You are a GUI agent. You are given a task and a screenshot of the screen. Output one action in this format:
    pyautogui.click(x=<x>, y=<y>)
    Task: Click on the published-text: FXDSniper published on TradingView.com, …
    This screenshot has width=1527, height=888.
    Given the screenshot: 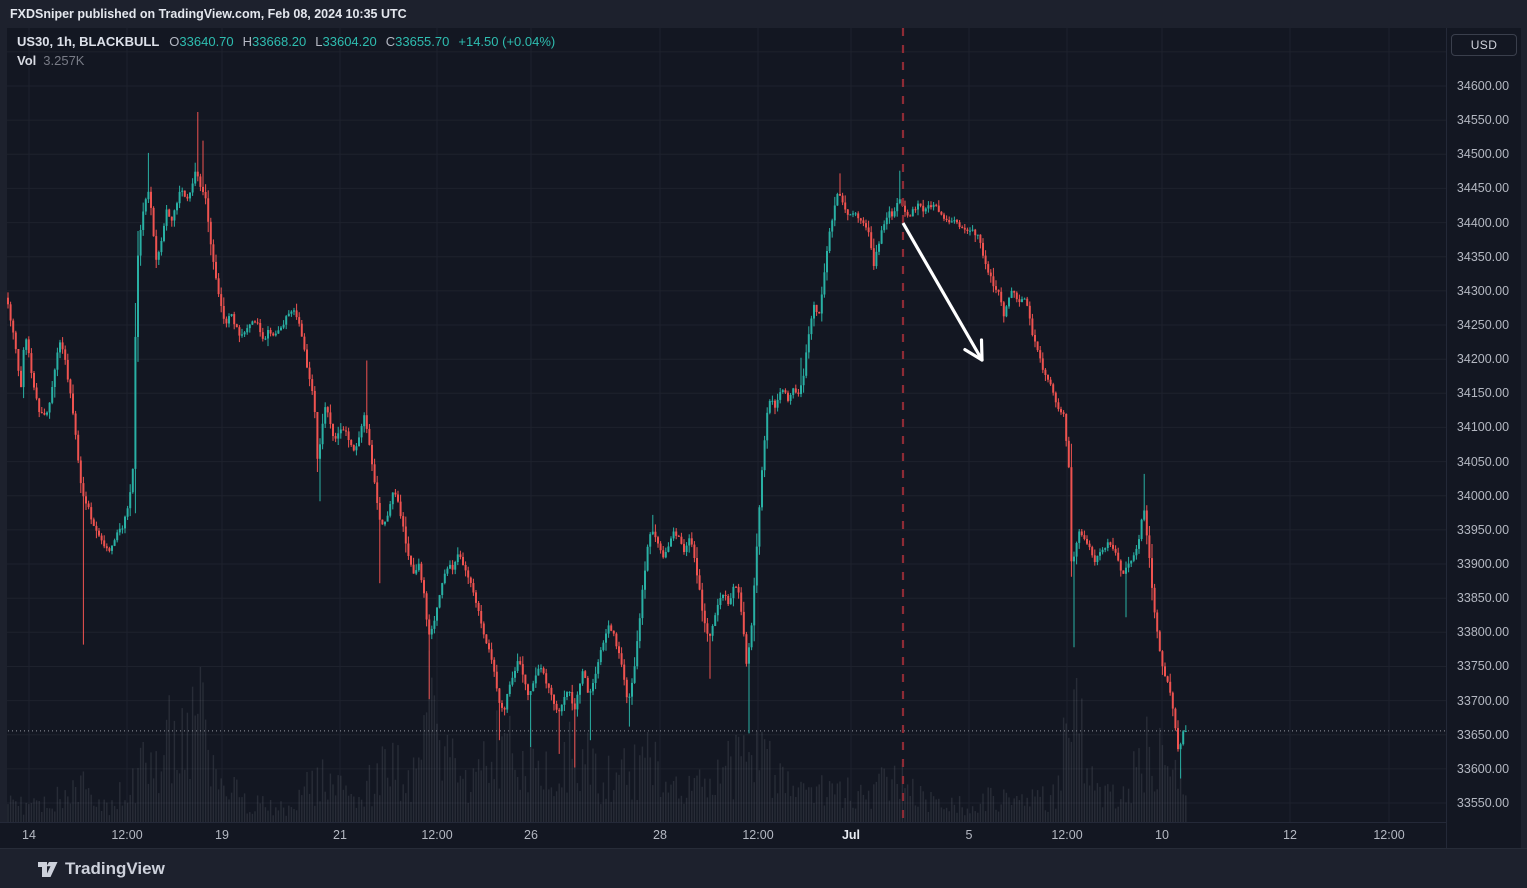 What is the action you would take?
    pyautogui.click(x=208, y=14)
    